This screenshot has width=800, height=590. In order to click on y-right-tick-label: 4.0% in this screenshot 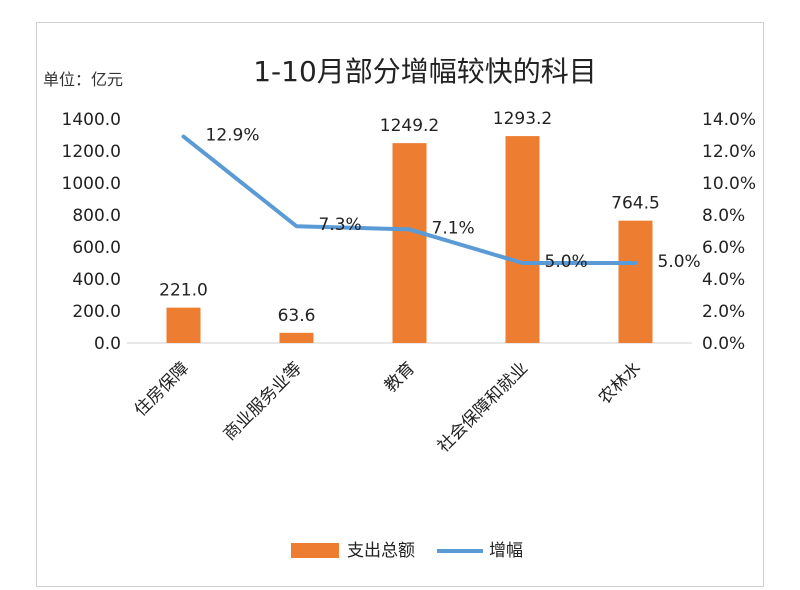, I will do `click(723, 280)`.